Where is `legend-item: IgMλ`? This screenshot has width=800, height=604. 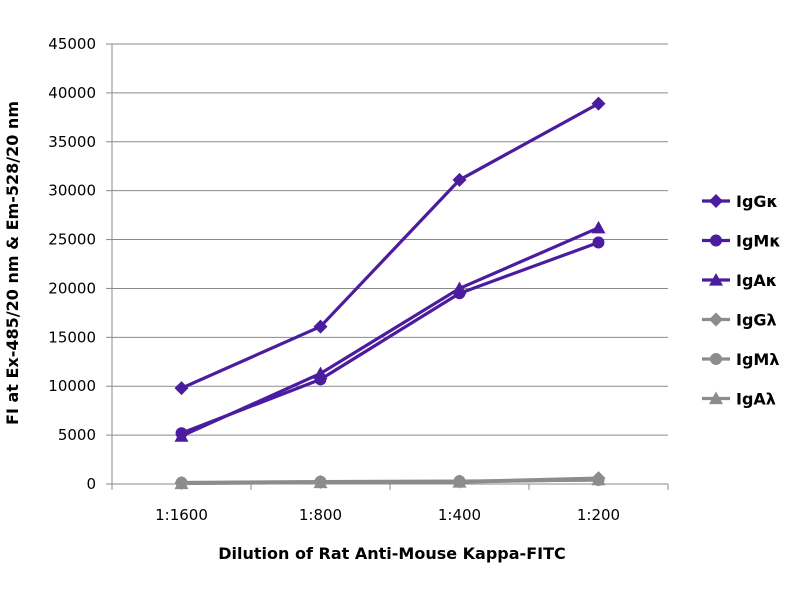
legend-item: IgMλ is located at coordinates (740, 359).